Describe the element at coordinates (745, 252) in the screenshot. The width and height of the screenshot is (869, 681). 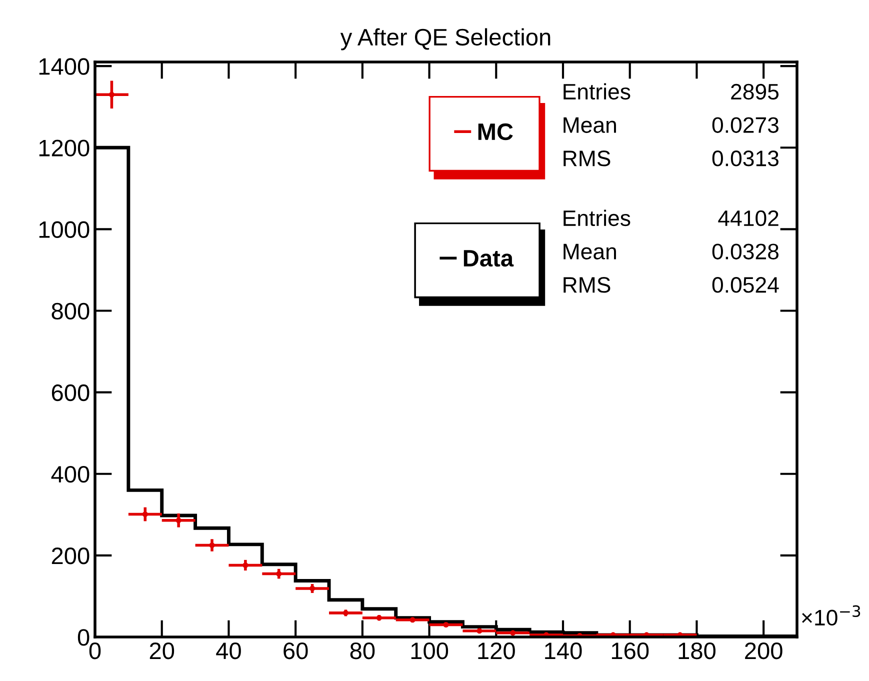
I see `annotation: 0.0328` at that location.